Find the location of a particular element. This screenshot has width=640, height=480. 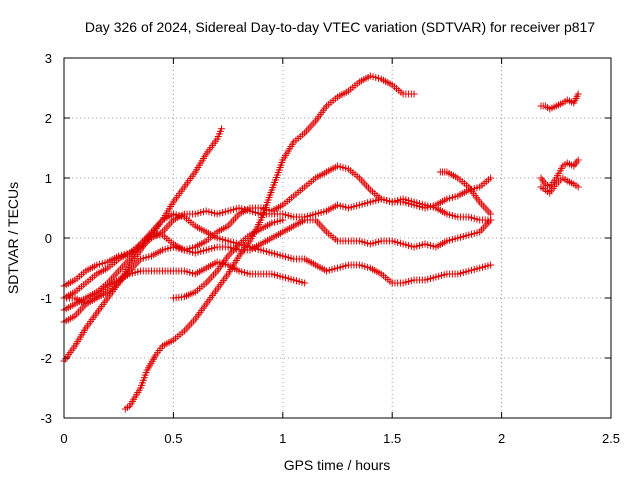

y-tick-label: 3 is located at coordinates (48, 58).